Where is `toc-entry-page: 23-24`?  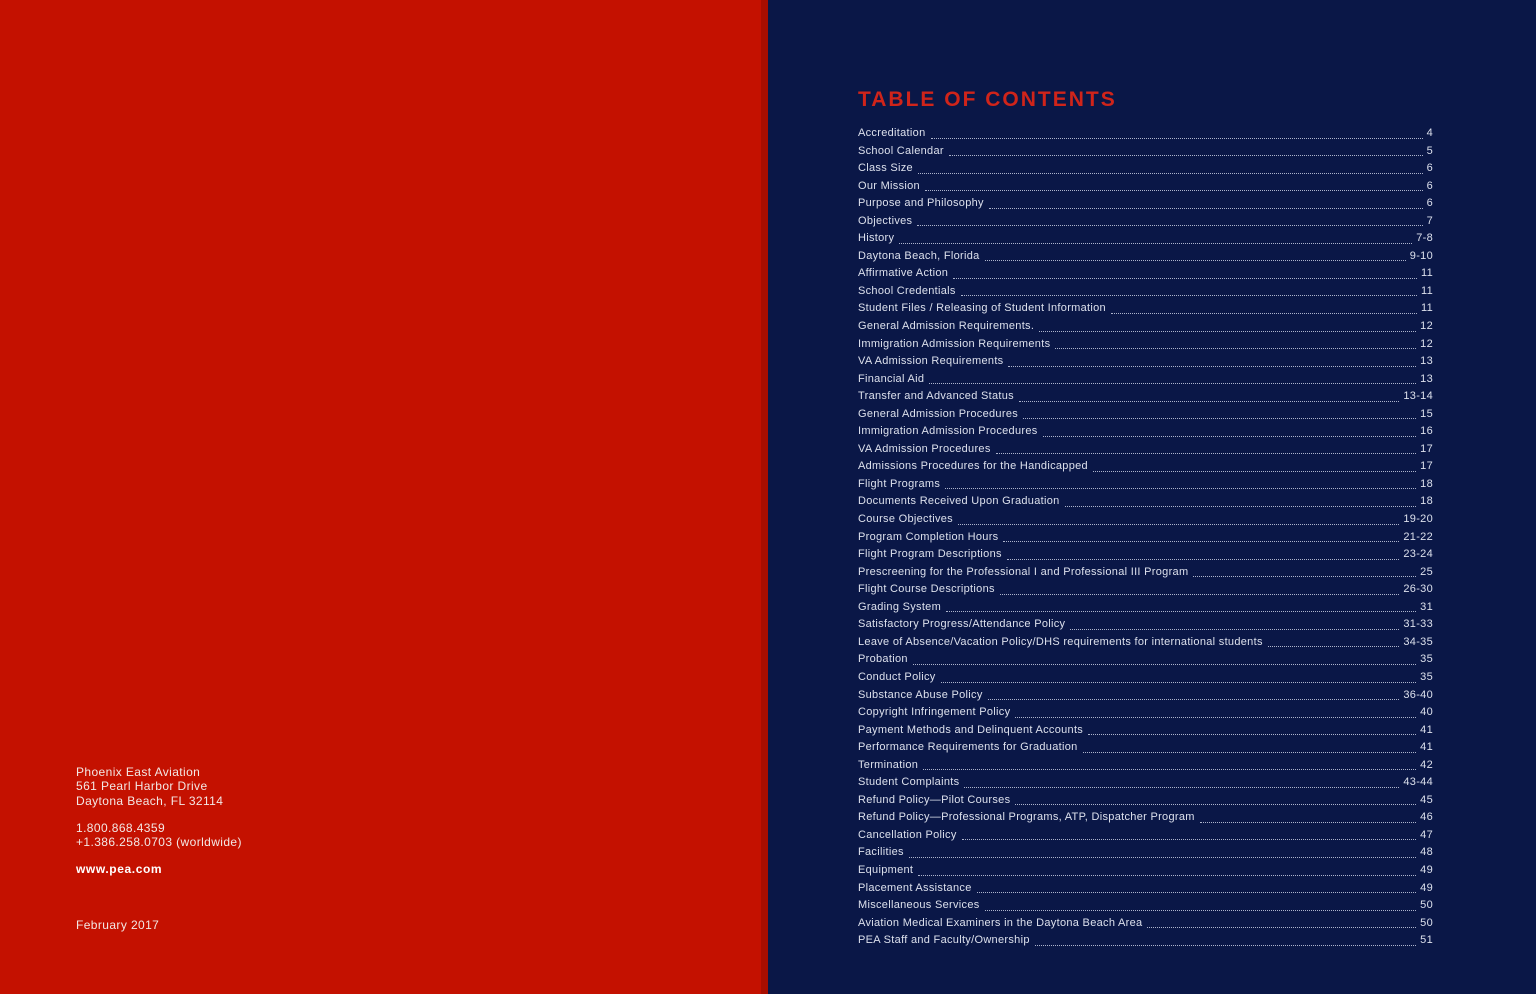 toc-entry-page: 23-24 is located at coordinates (1418, 554).